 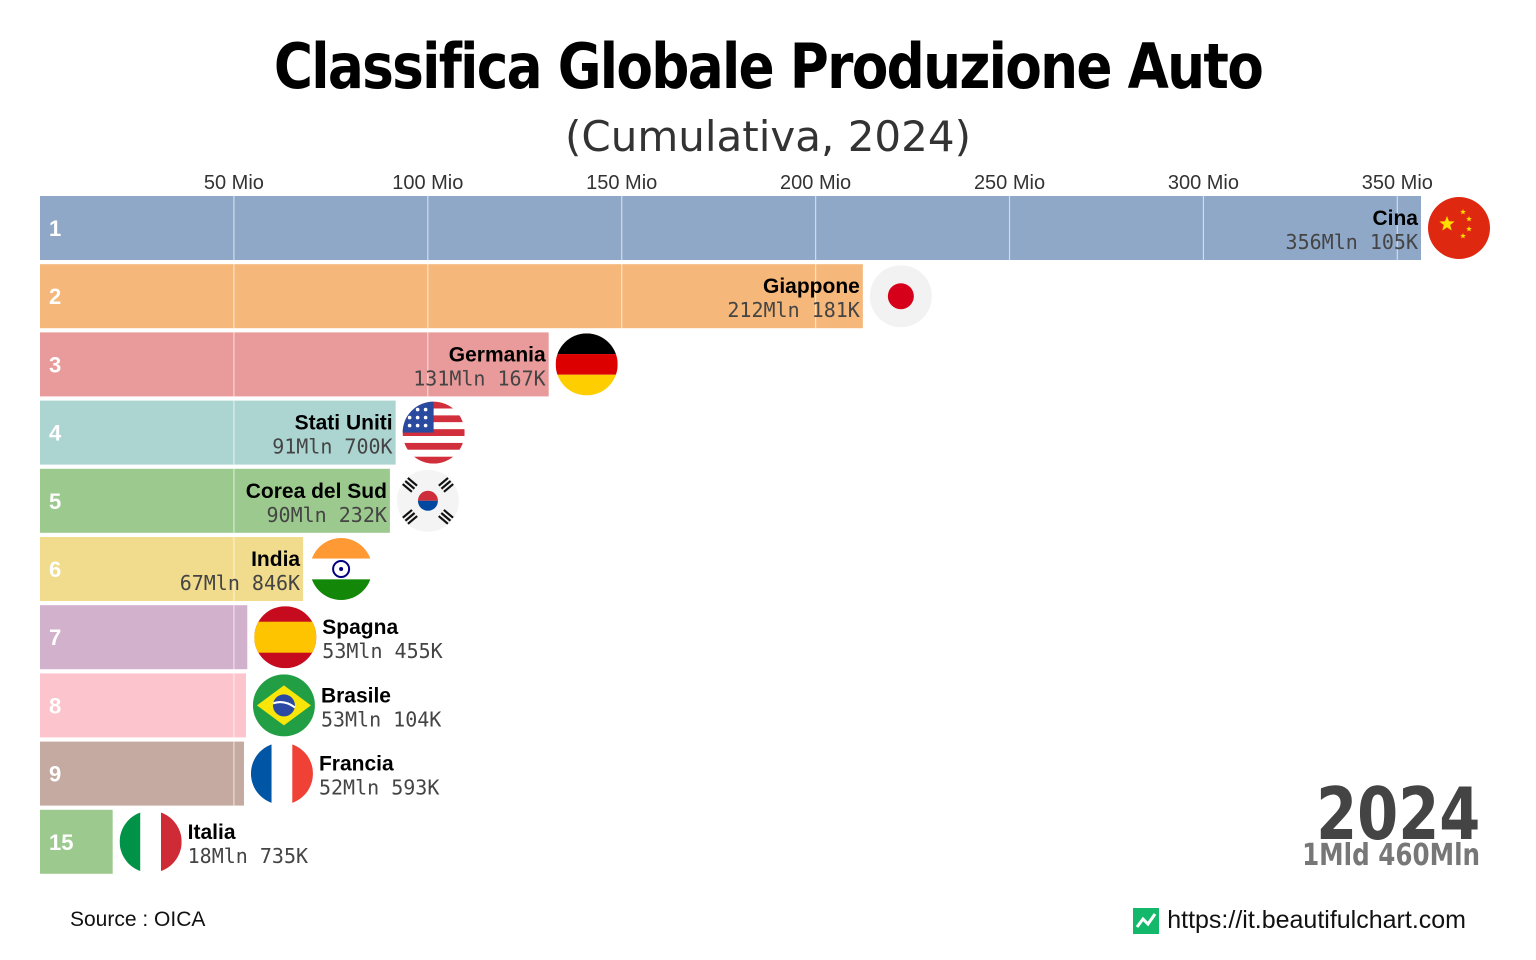 I want to click on country-label: Giappone, so click(x=811, y=286).